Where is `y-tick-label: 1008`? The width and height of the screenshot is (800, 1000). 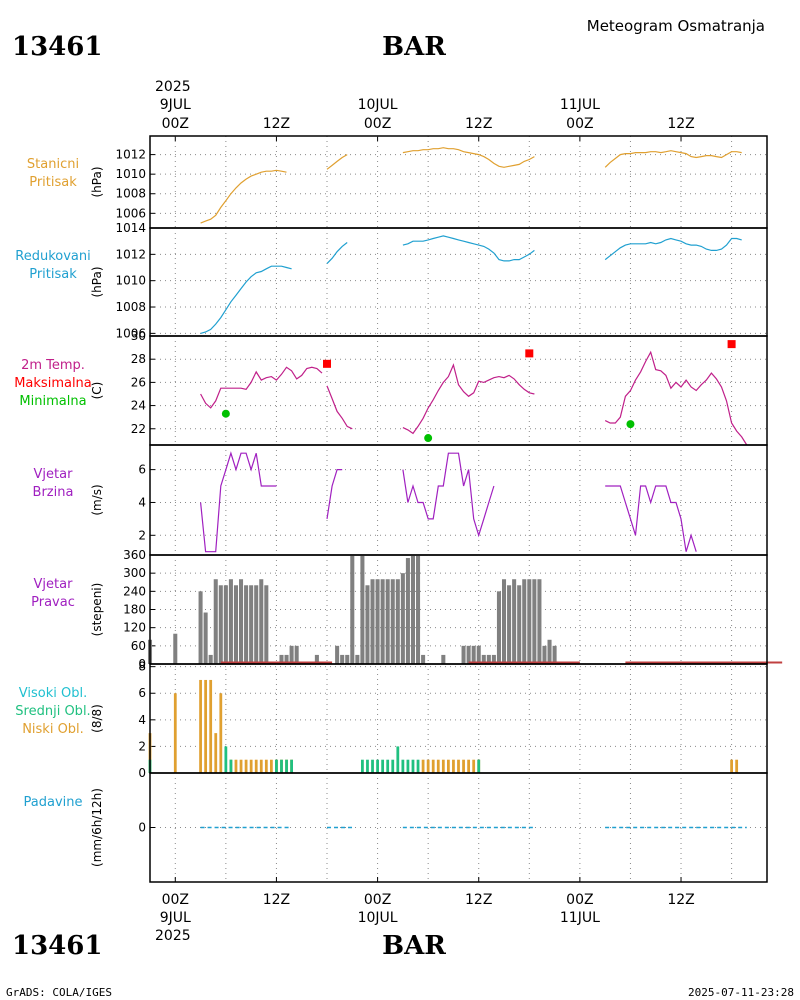 y-tick-label: 1008 is located at coordinates (130, 307).